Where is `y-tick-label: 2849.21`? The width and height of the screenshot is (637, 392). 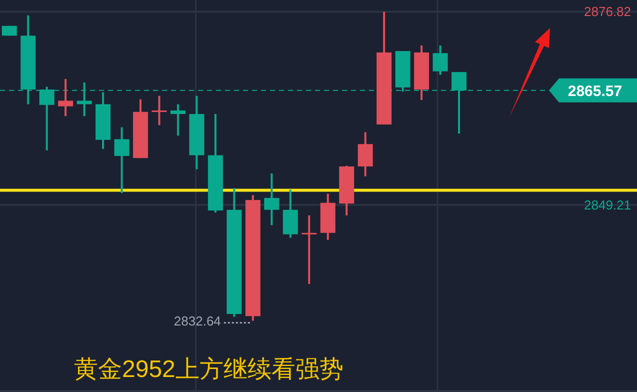
y-tick-label: 2849.21 is located at coordinates (607, 204).